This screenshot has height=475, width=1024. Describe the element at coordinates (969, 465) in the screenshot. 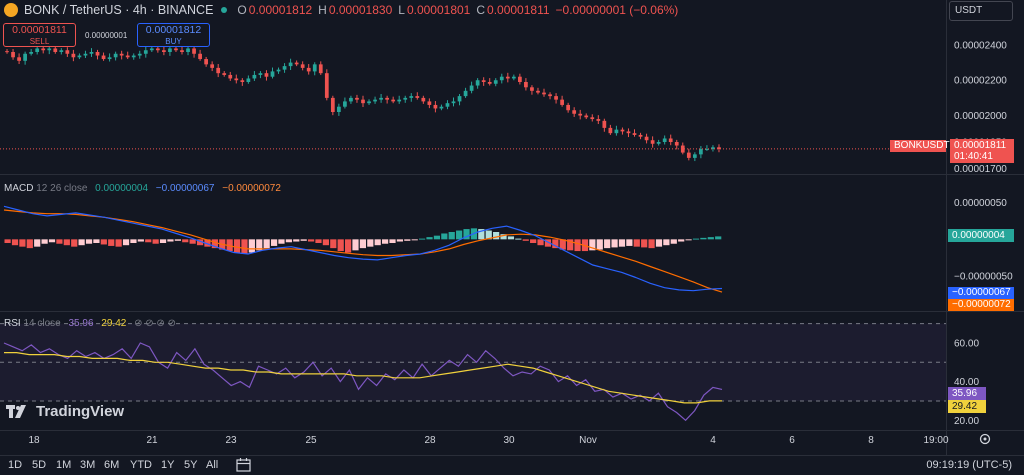

I see `clock-timezone: 09:19:19 (UTC-5)` at that location.